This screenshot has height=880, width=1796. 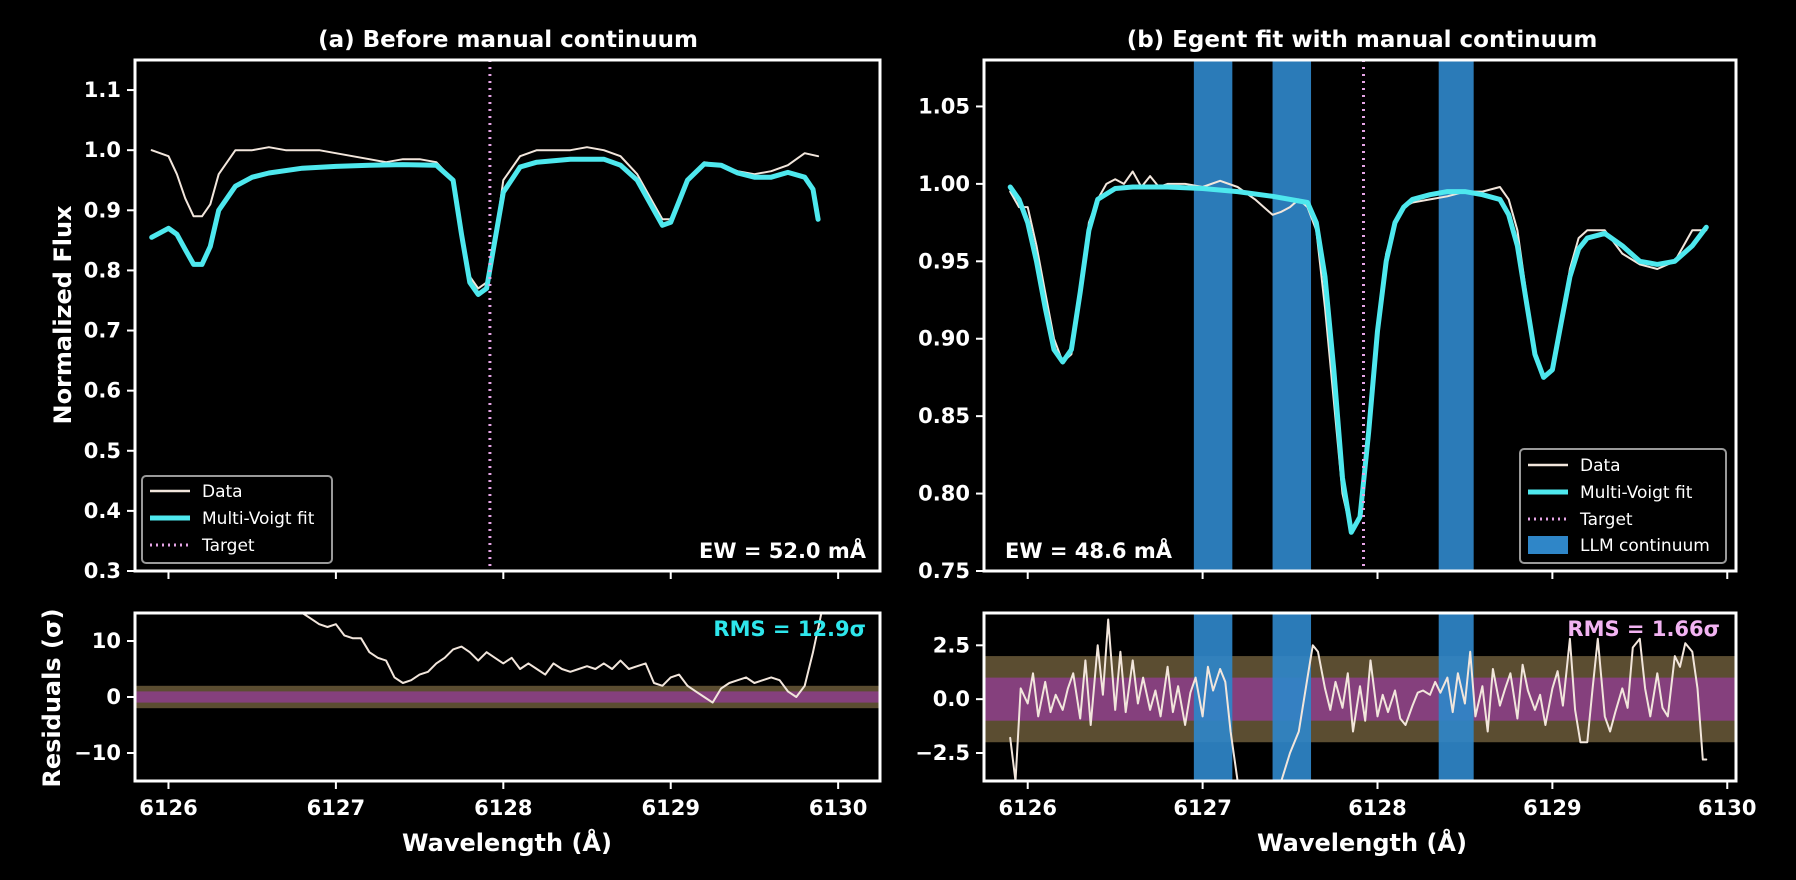 What do you see at coordinates (485, 226) in the screenshot?
I see `series-multi-voigt-fit` at bounding box center [485, 226].